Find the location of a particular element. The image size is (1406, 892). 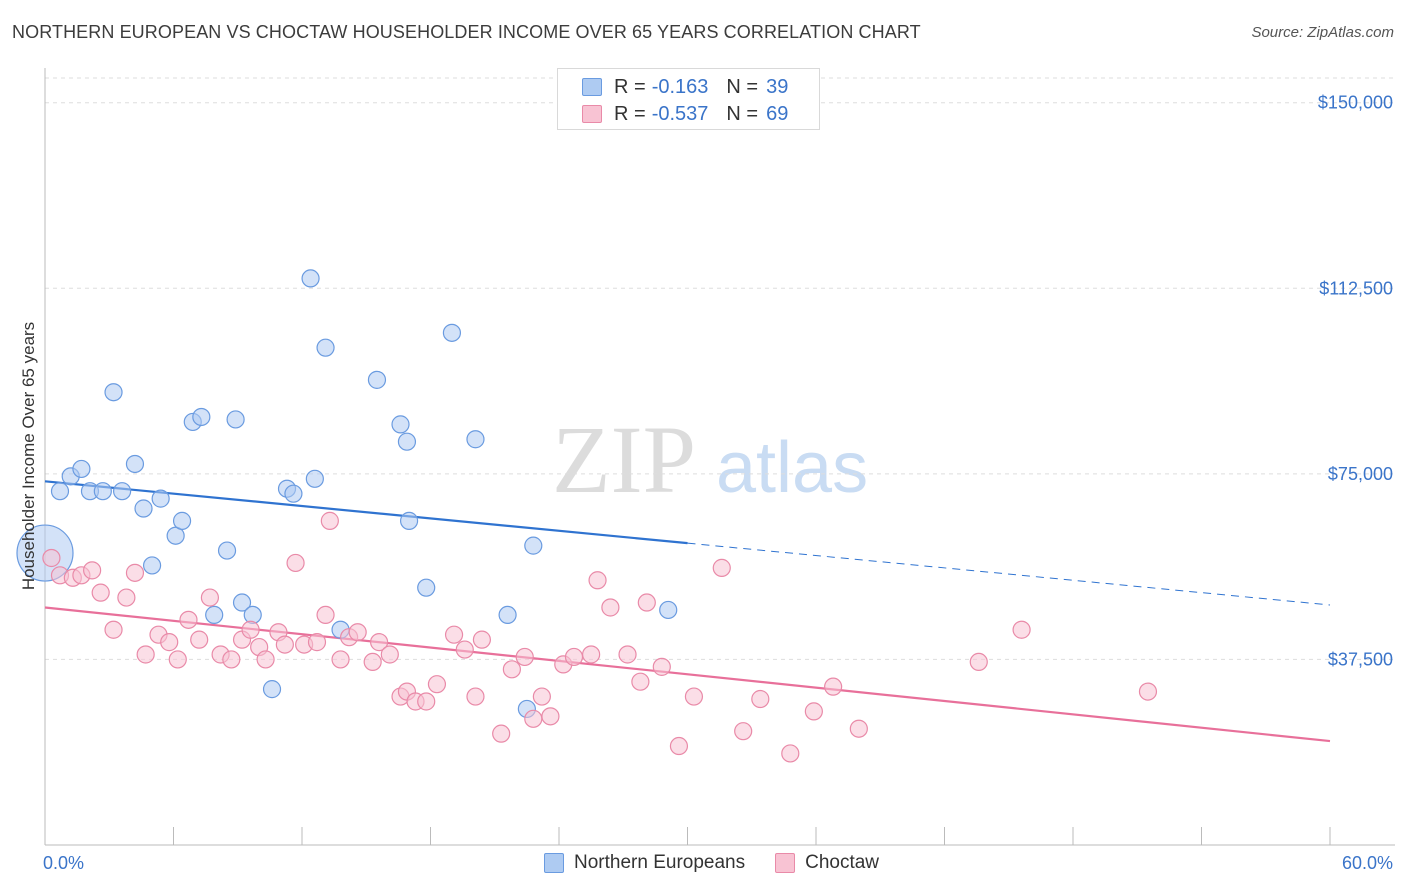

bottom-legend: Northern Europeans Choctaw is located at coordinates (726, 863).